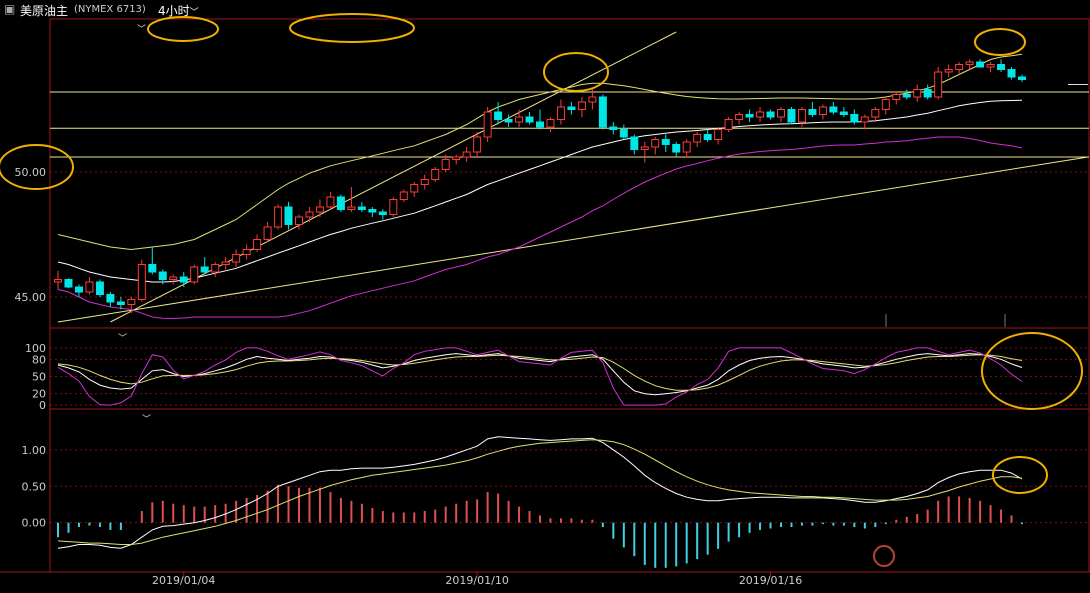 The width and height of the screenshot is (1090, 593). I want to click on kdj-j-line, so click(540, 376).